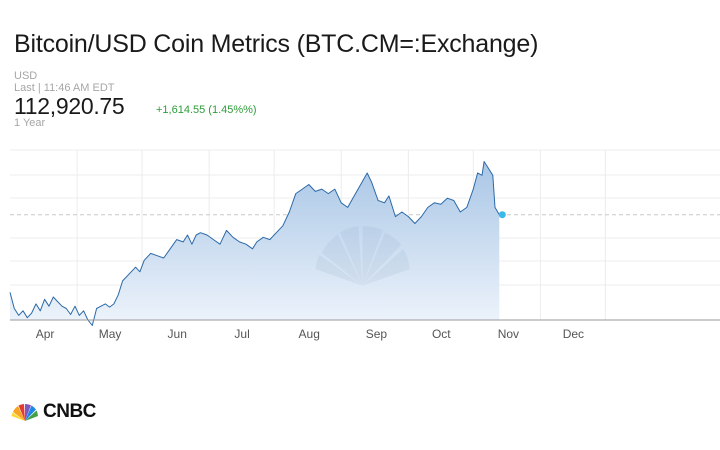 The height and width of the screenshot is (450, 720). I want to click on x-tick-label: Aug, so click(309, 334).